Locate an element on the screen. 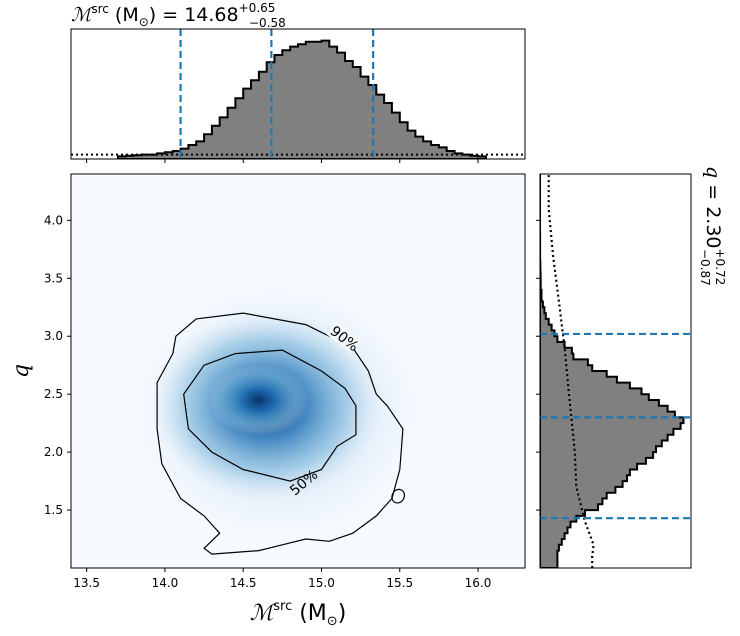  y-marginal-prior is located at coordinates (571, 371).